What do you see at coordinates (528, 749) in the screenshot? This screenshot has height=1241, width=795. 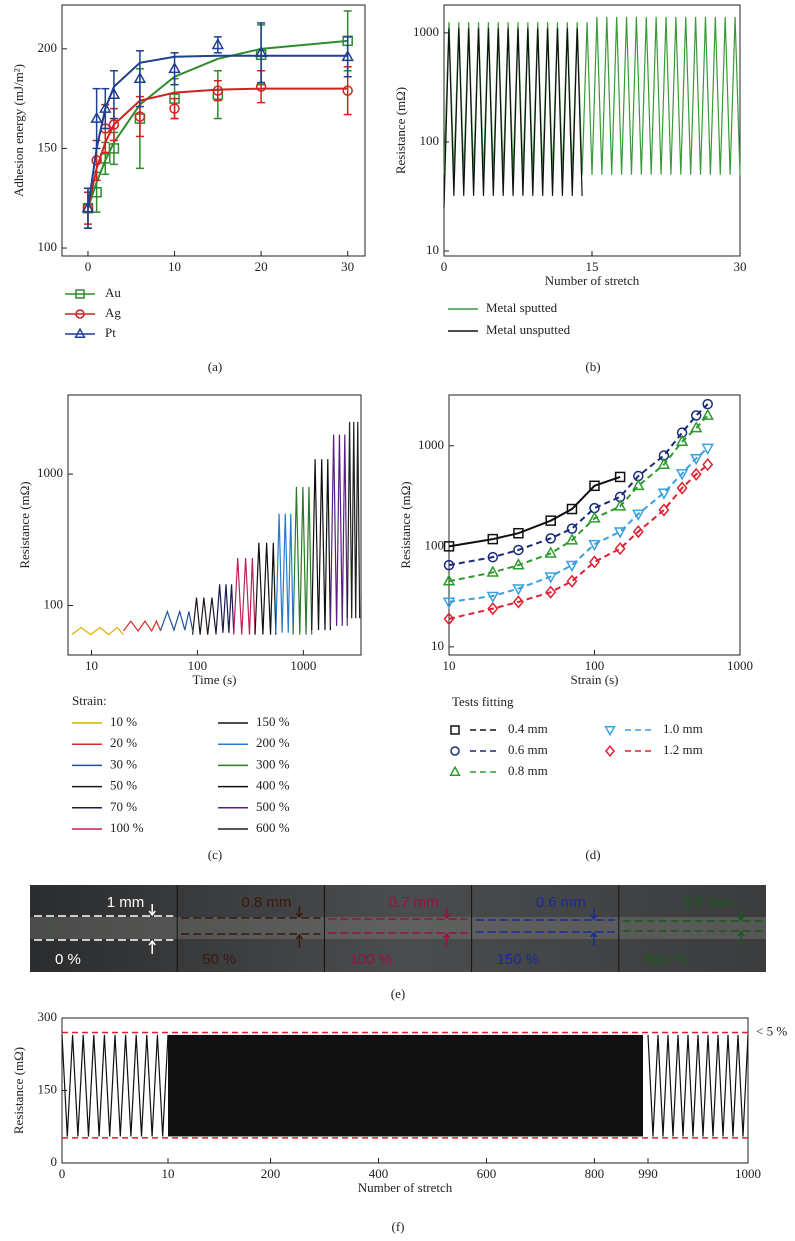 I see `legend-label: 0.6 mm` at bounding box center [528, 749].